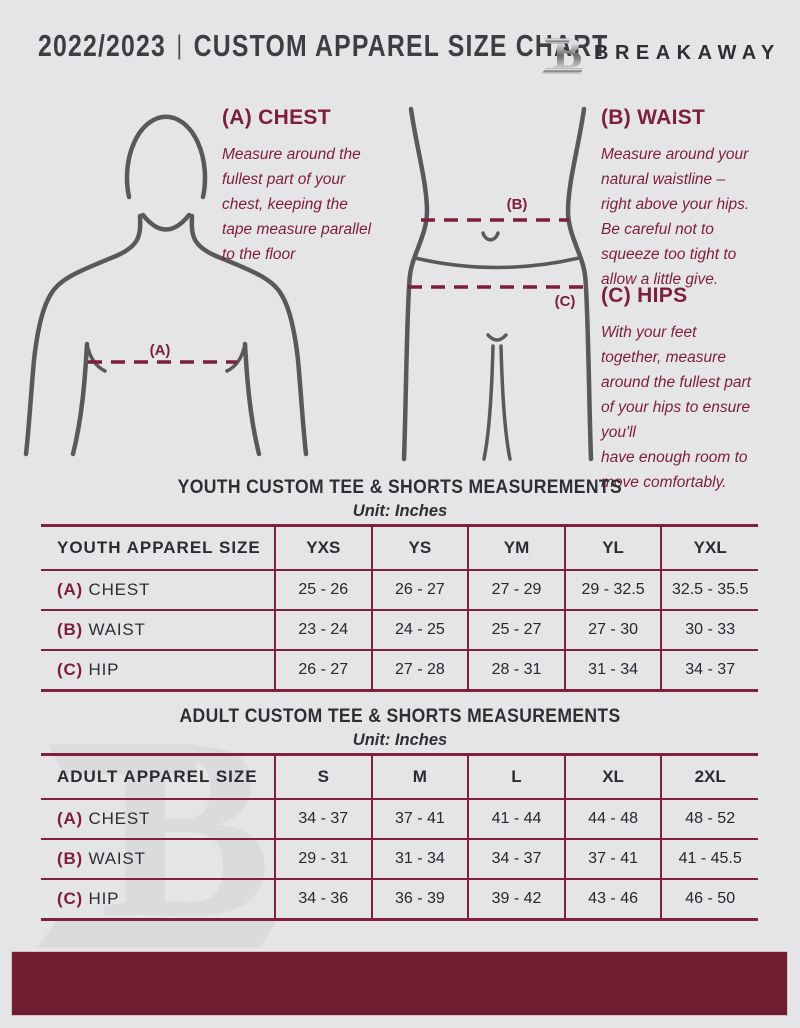 This screenshot has height=1028, width=800. Describe the element at coordinates (400, 716) in the screenshot. I see `adult-table-title: ADULT CUSTOM TEE & SHORTS MEASUREMENTS` at that location.